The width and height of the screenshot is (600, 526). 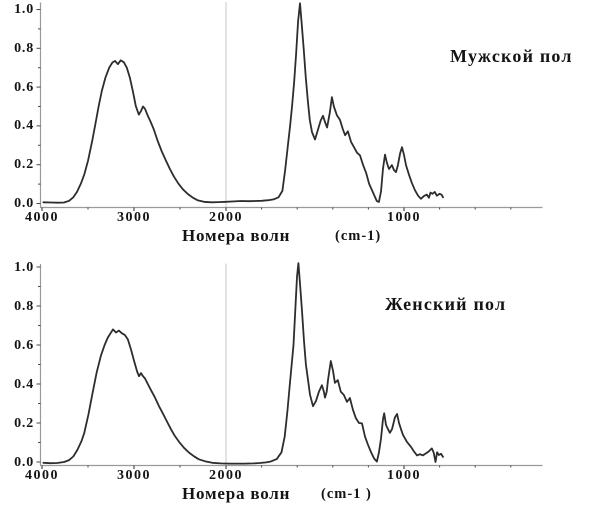 What do you see at coordinates (511, 56) in the screenshot?
I see `chart-title-male: Мужской пол` at bounding box center [511, 56].